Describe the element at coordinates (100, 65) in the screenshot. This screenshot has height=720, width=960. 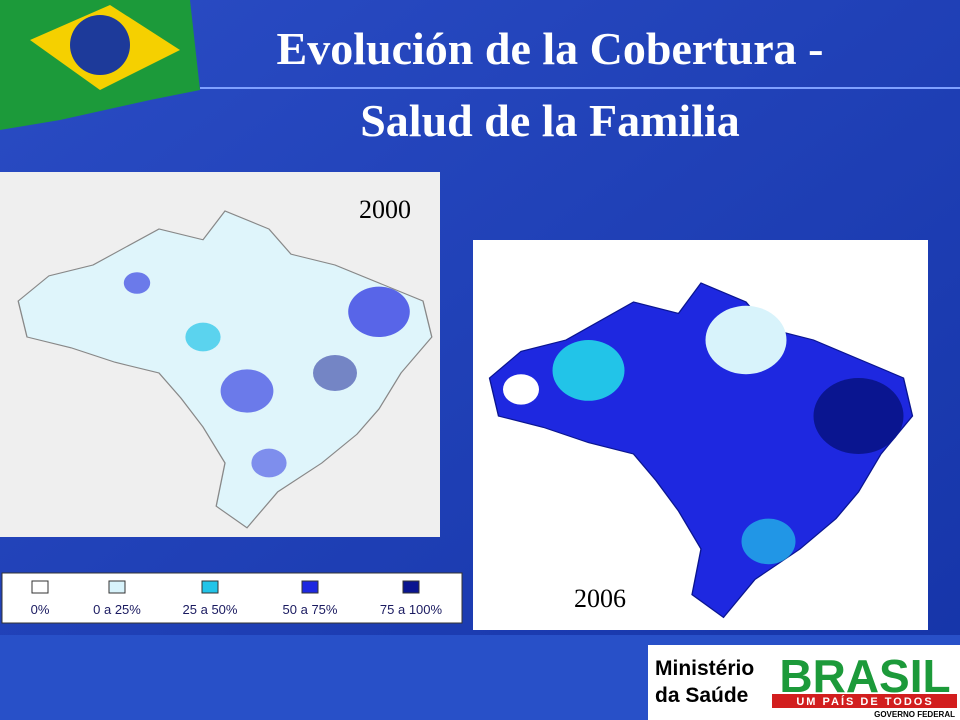
I see `flag-decoration` at that location.